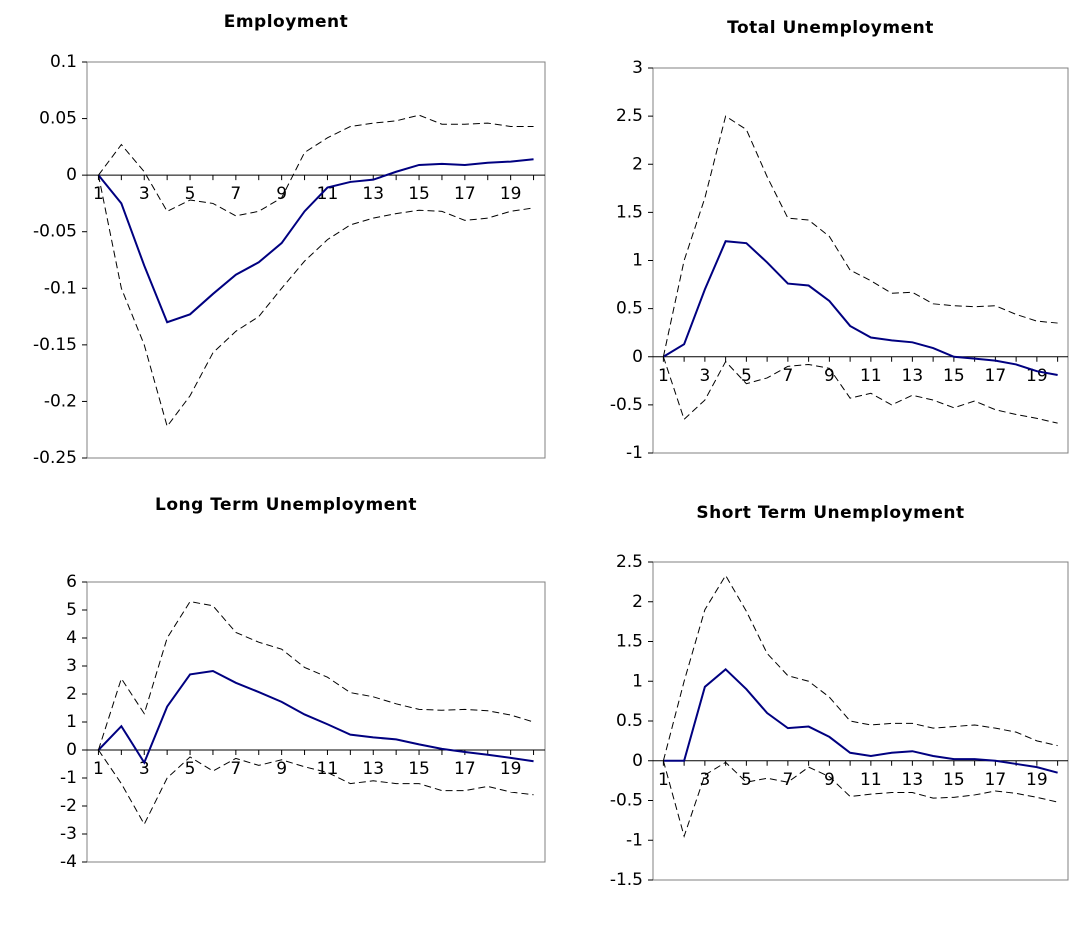 Image resolution: width=1078 pixels, height=943 pixels. Describe the element at coordinates (55, 345) in the screenshot. I see `y-tick-label: -0.15` at that location.